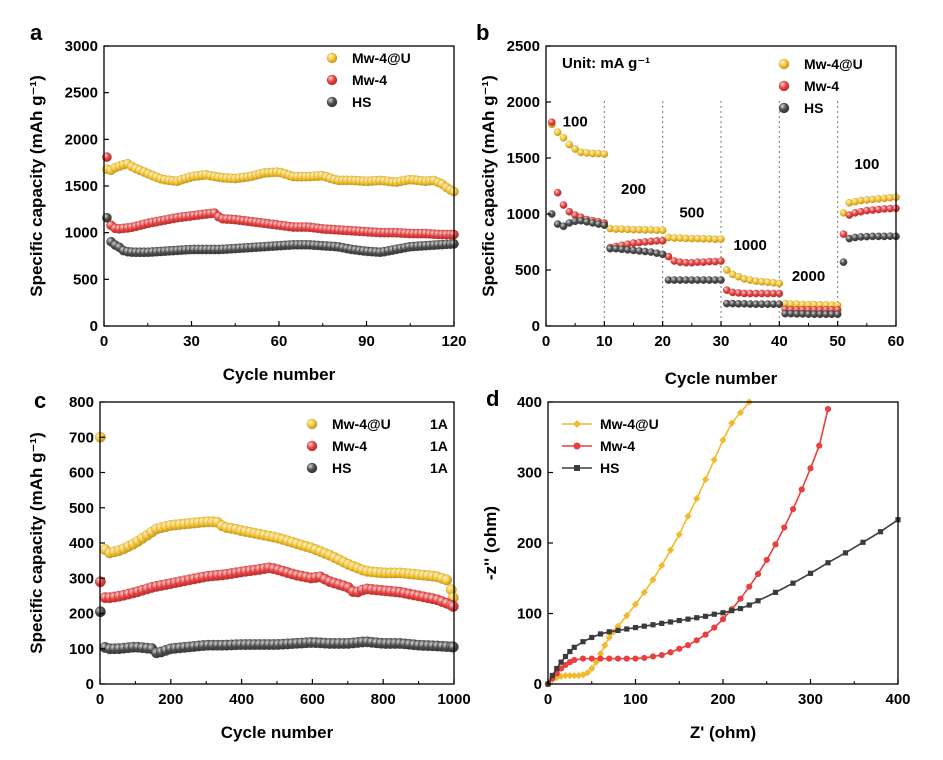 This screenshot has width=943, height=760. What do you see at coordinates (81, 437) in the screenshot?
I see `y-tick-label: 700` at bounding box center [81, 437].